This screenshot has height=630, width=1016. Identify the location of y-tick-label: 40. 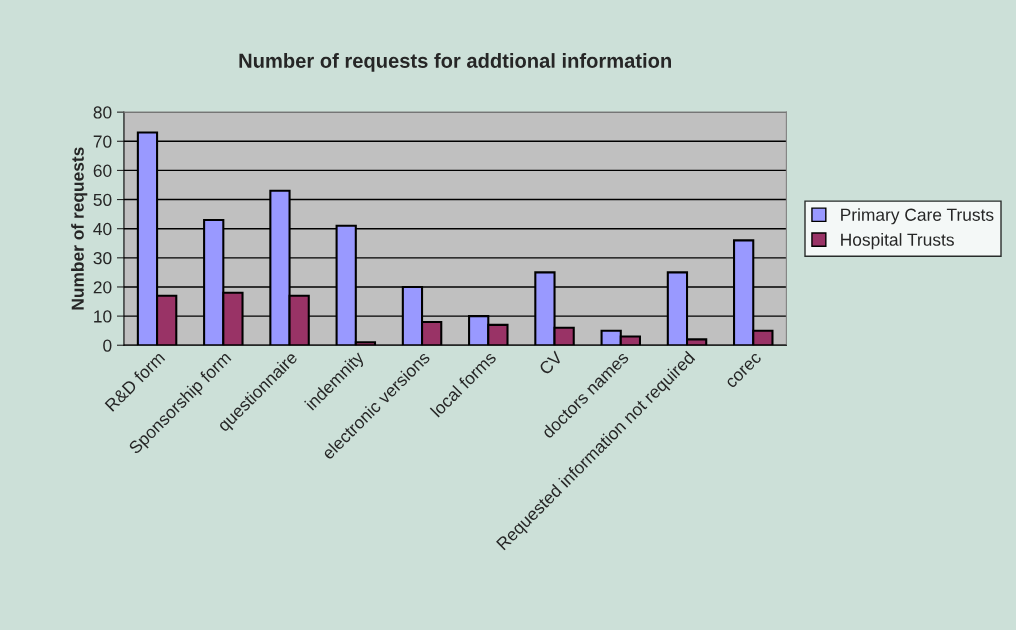
(102, 229).